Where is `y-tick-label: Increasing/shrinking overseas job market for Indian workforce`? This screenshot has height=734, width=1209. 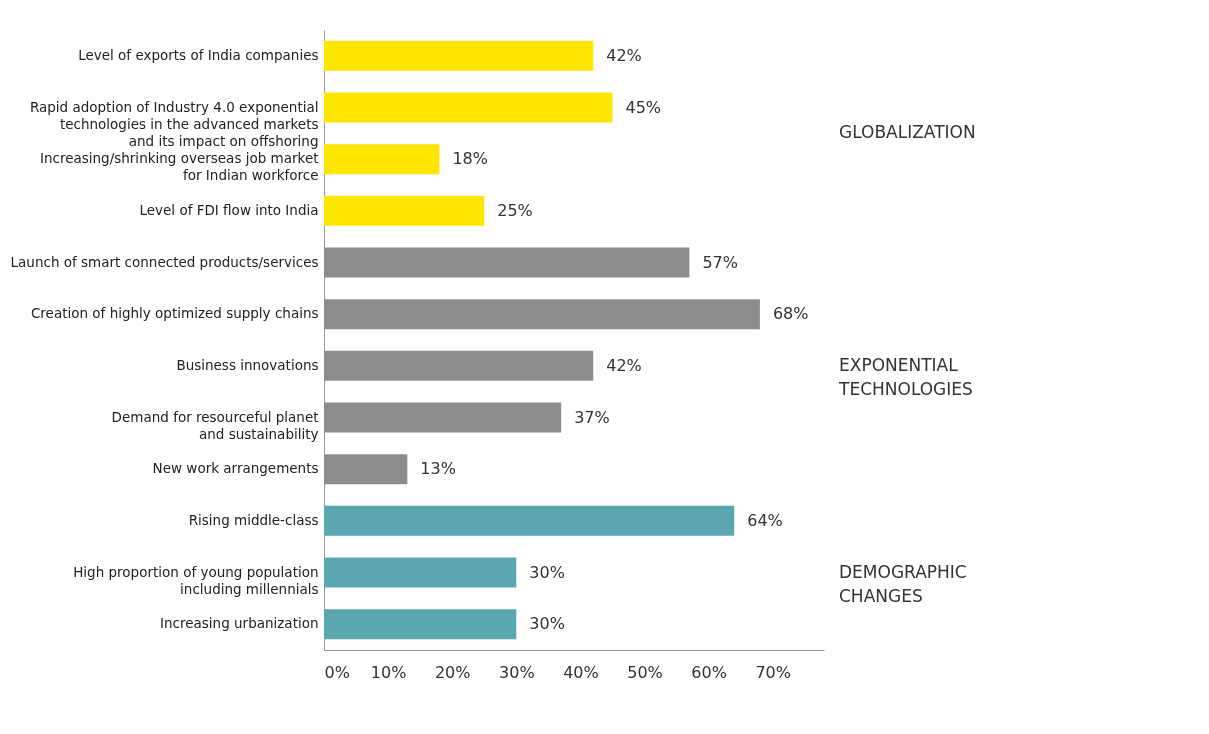
y-tick-label: Increasing/shrinking overseas job market for Indian workforce is located at coordinates (179, 167).